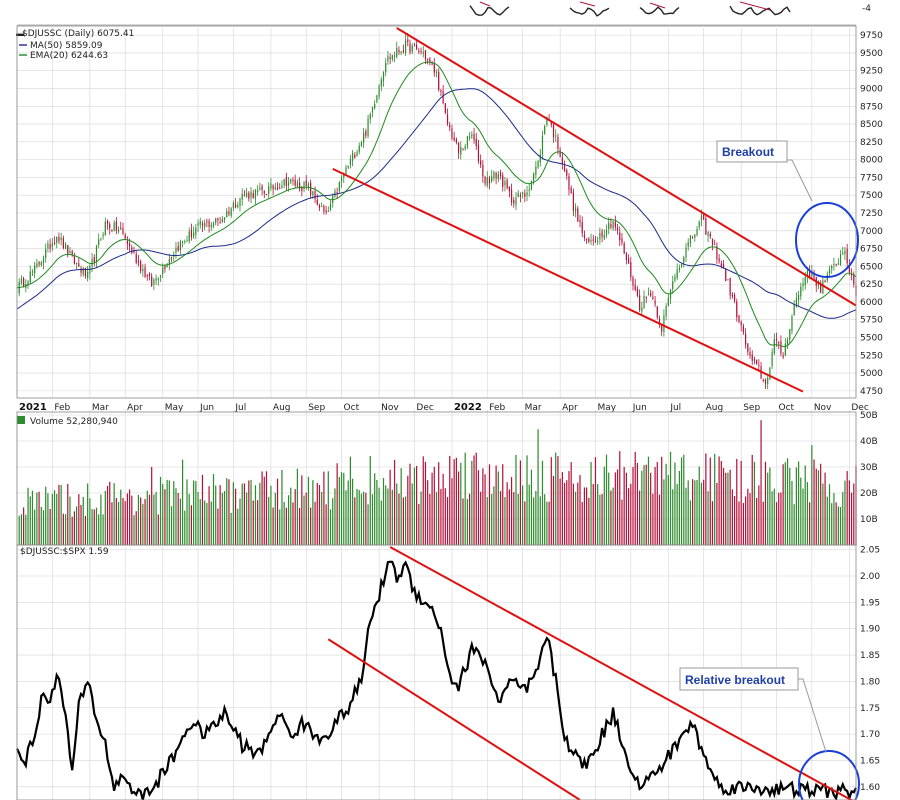 The image size is (900, 800). Describe the element at coordinates (870, 735) in the screenshot. I see `ratio-y-tick-label: 1.70` at that location.